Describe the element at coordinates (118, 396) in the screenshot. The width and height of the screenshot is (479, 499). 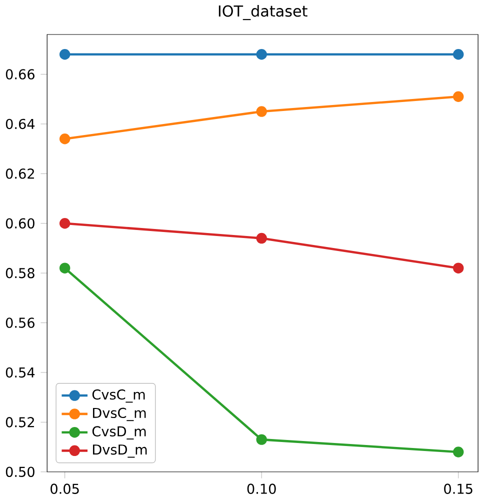
I see `legend-label: CvsC_m` at that location.